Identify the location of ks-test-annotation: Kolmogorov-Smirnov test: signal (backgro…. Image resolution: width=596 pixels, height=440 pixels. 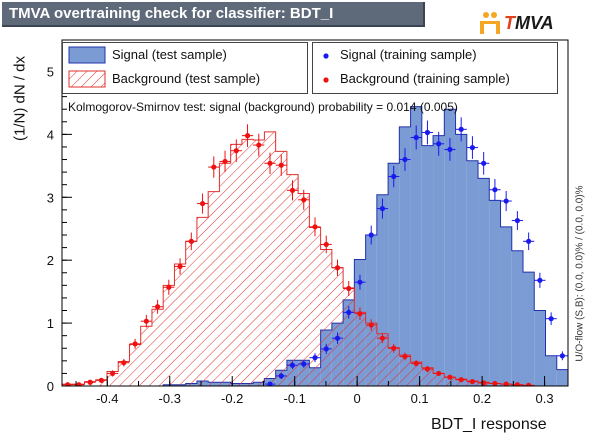
(263, 107).